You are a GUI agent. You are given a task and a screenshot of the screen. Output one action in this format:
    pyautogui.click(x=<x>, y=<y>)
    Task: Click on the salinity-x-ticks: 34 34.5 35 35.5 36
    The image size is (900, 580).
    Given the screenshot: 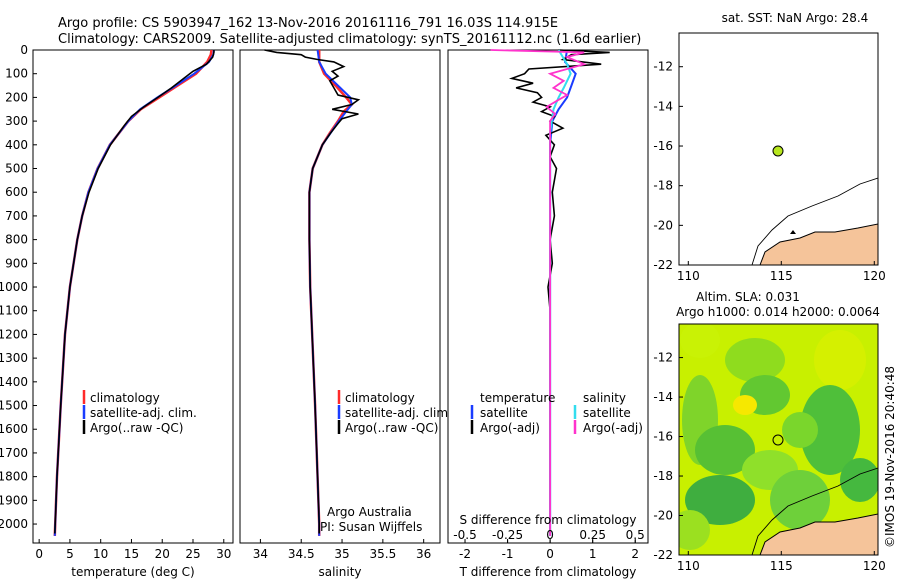 What is the action you would take?
    pyautogui.click(x=342, y=550)
    